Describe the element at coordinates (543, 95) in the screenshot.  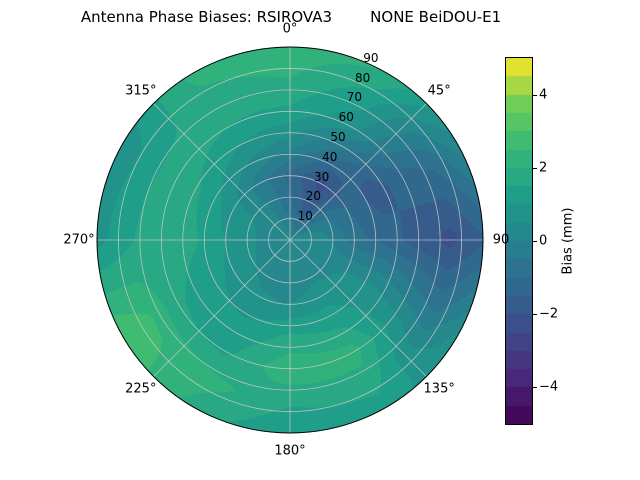
I see `colorbar-tick-label: 4` at that location.